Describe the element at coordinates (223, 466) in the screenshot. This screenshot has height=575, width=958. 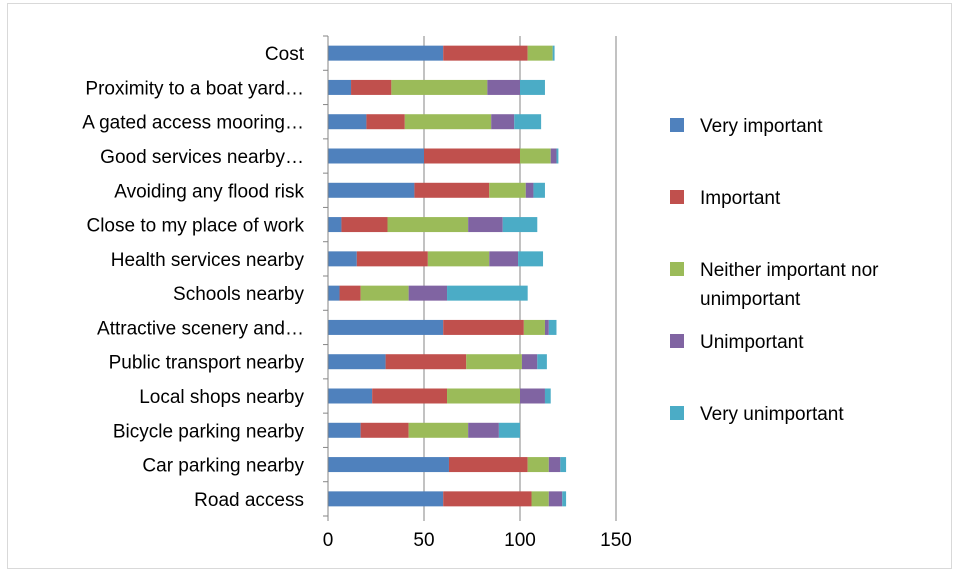
I see `category-label-13: Car parking nearby` at that location.